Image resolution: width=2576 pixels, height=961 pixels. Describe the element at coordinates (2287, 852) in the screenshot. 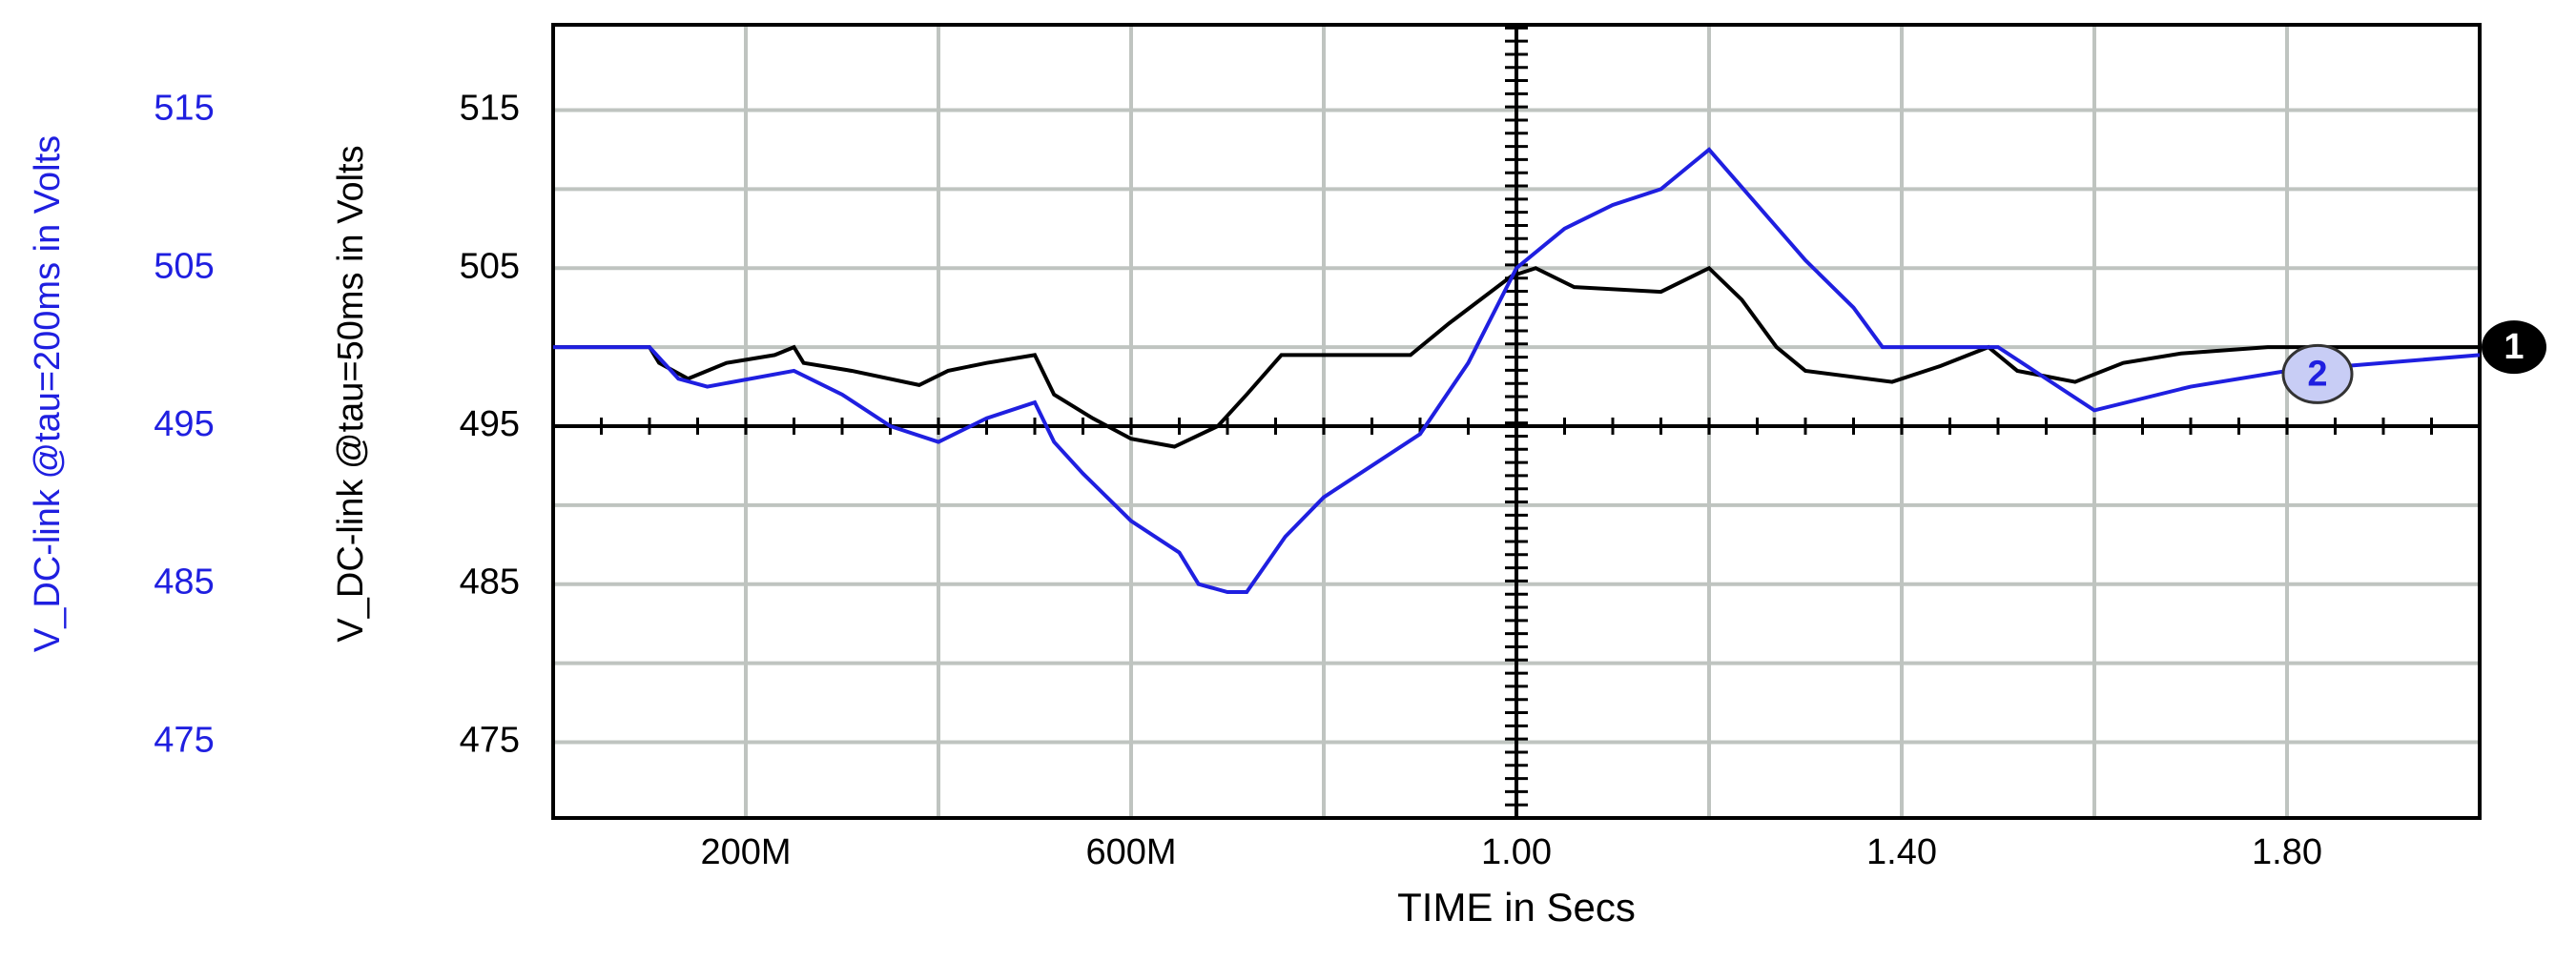

I see `x-tick-label: 1.80` at that location.